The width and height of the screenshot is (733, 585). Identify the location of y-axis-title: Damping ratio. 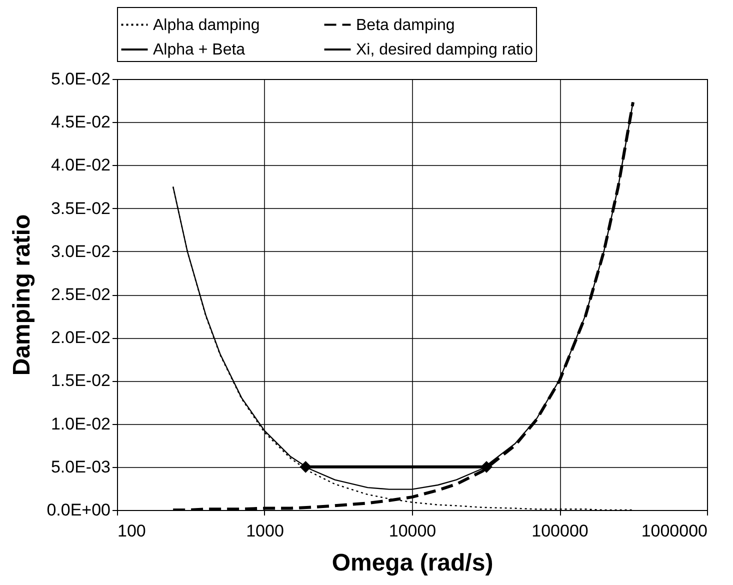
(22, 295).